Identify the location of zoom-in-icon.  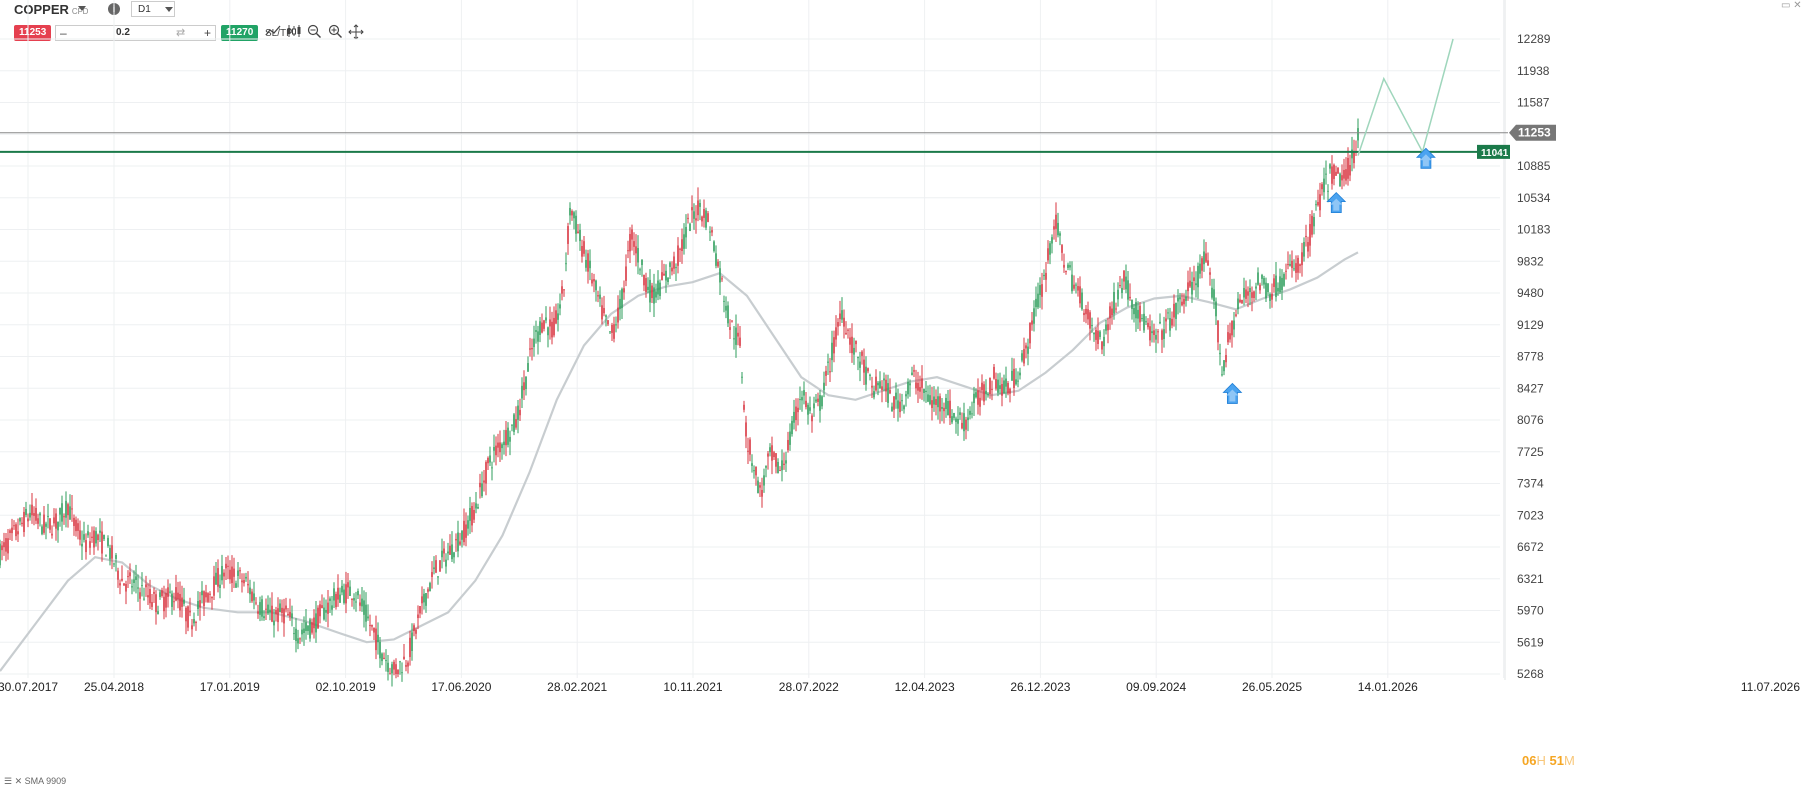
(335, 31).